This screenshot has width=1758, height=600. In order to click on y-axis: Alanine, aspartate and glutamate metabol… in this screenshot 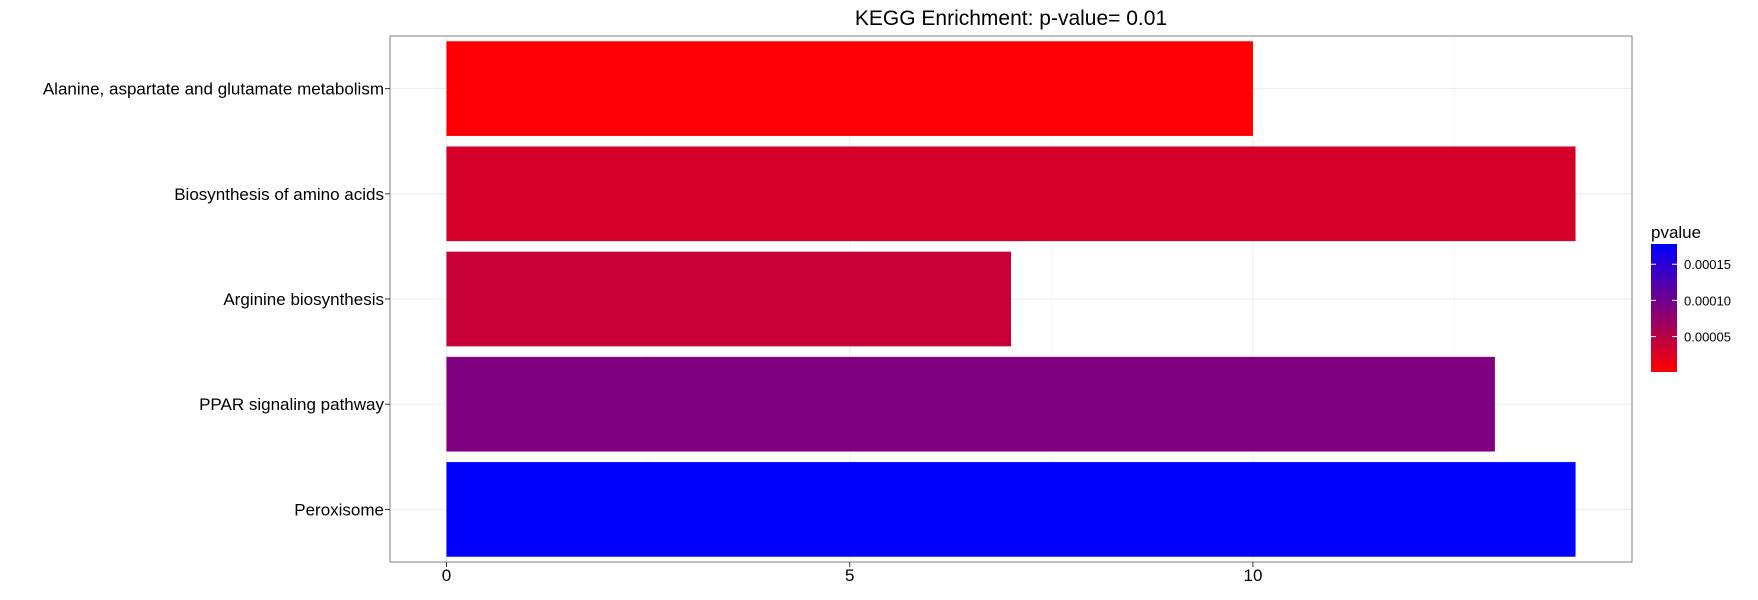, I will do `click(216, 299)`.